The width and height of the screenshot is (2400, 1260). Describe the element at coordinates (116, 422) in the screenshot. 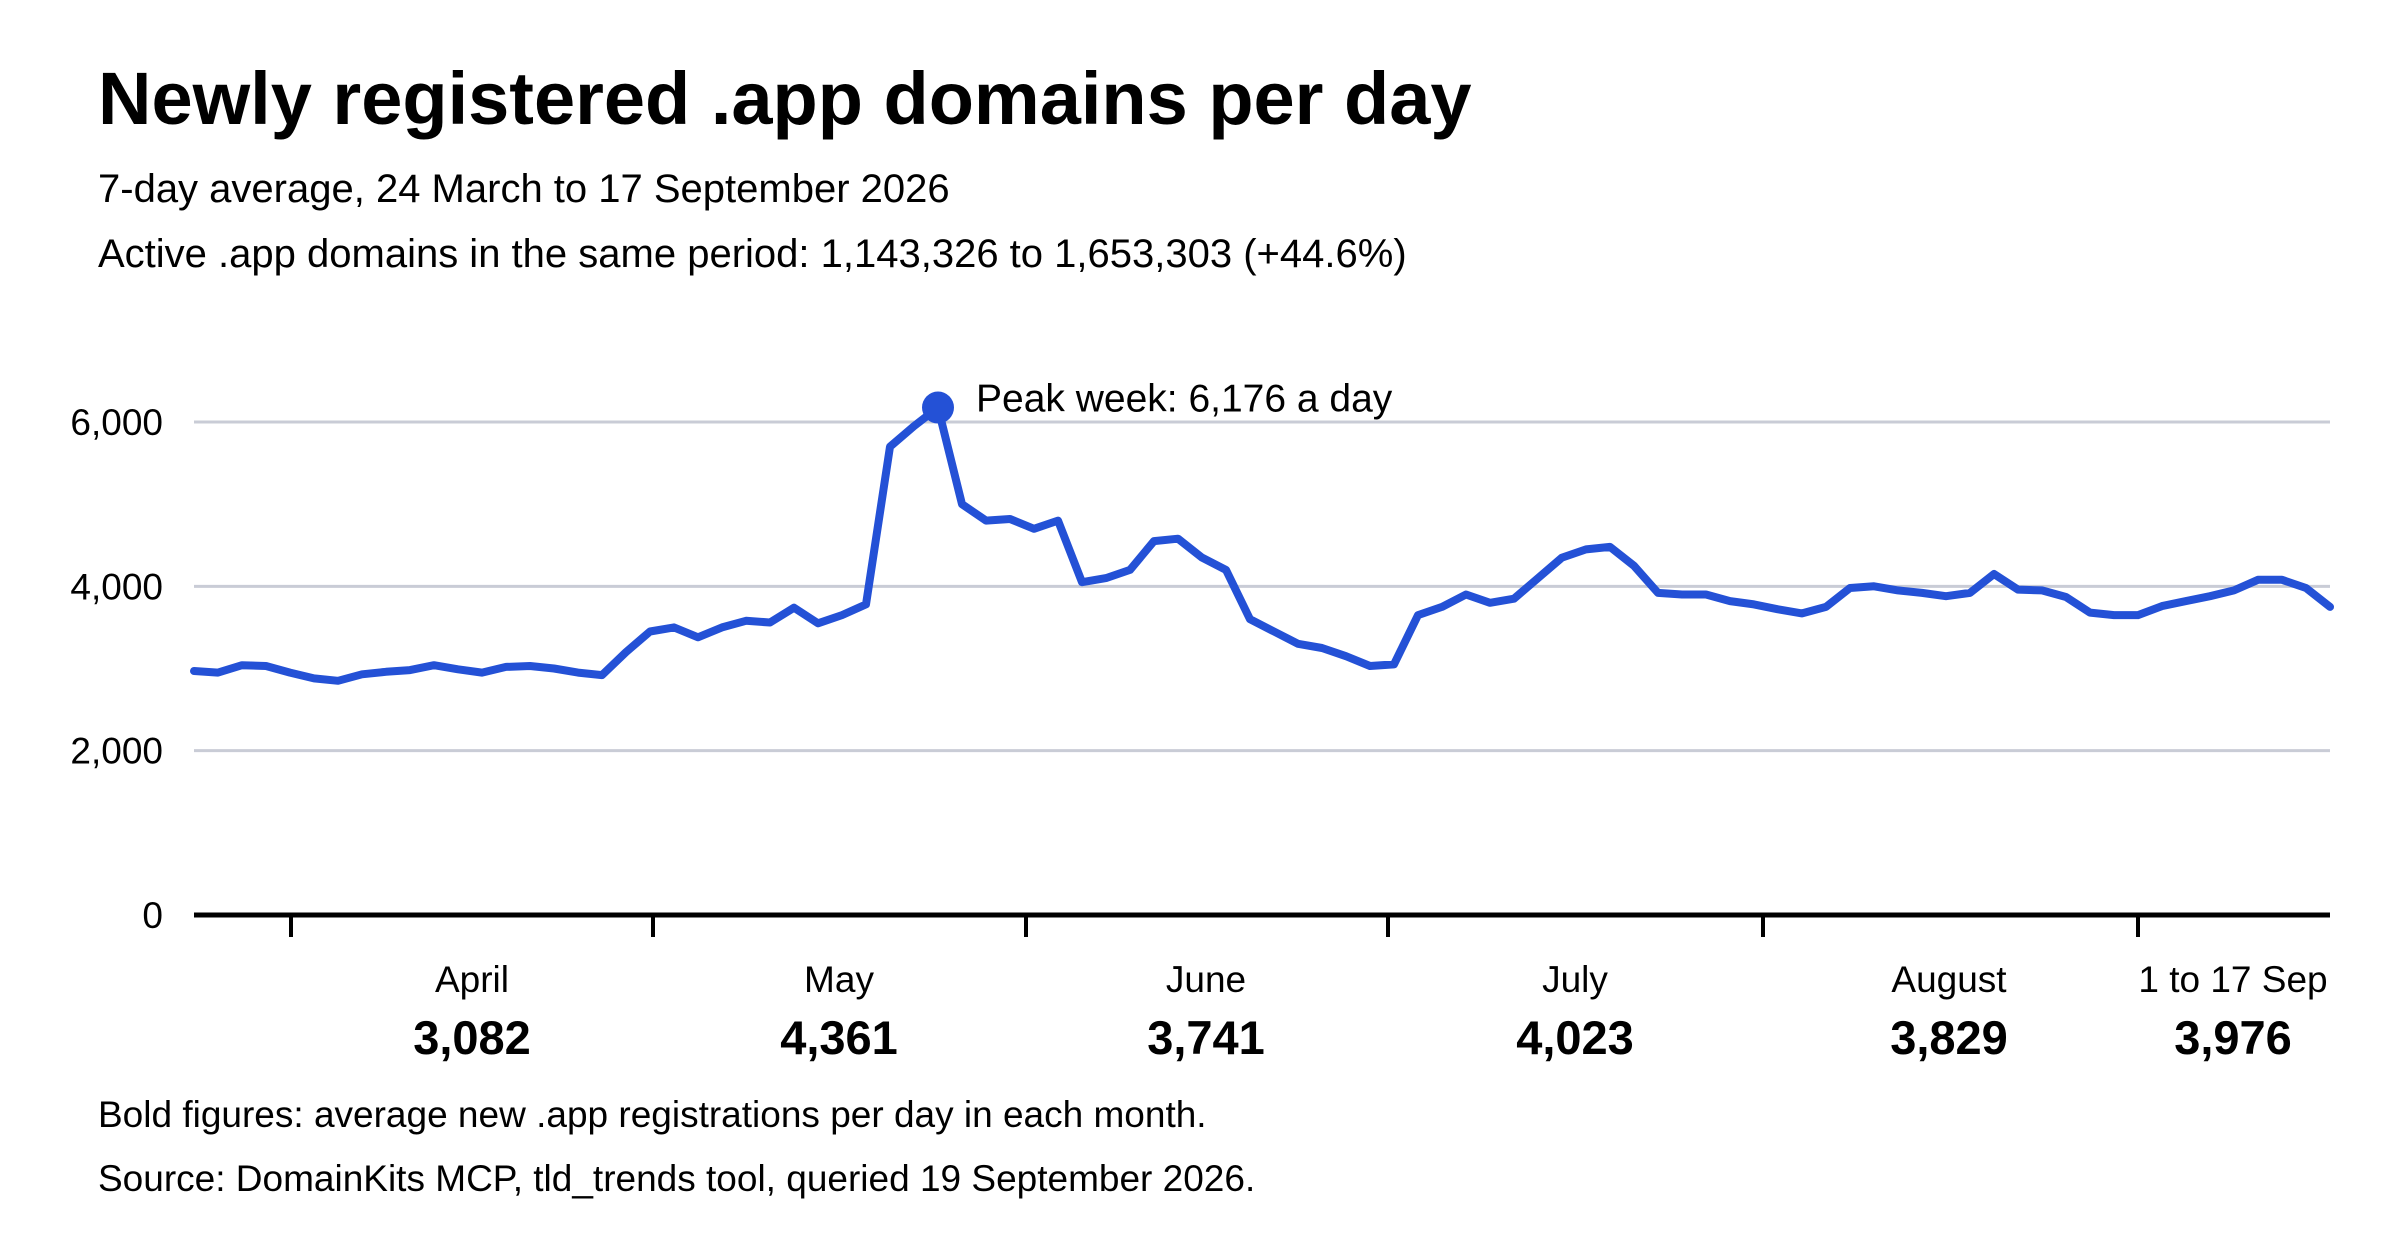

I see `y-tick-label: 6,000` at that location.